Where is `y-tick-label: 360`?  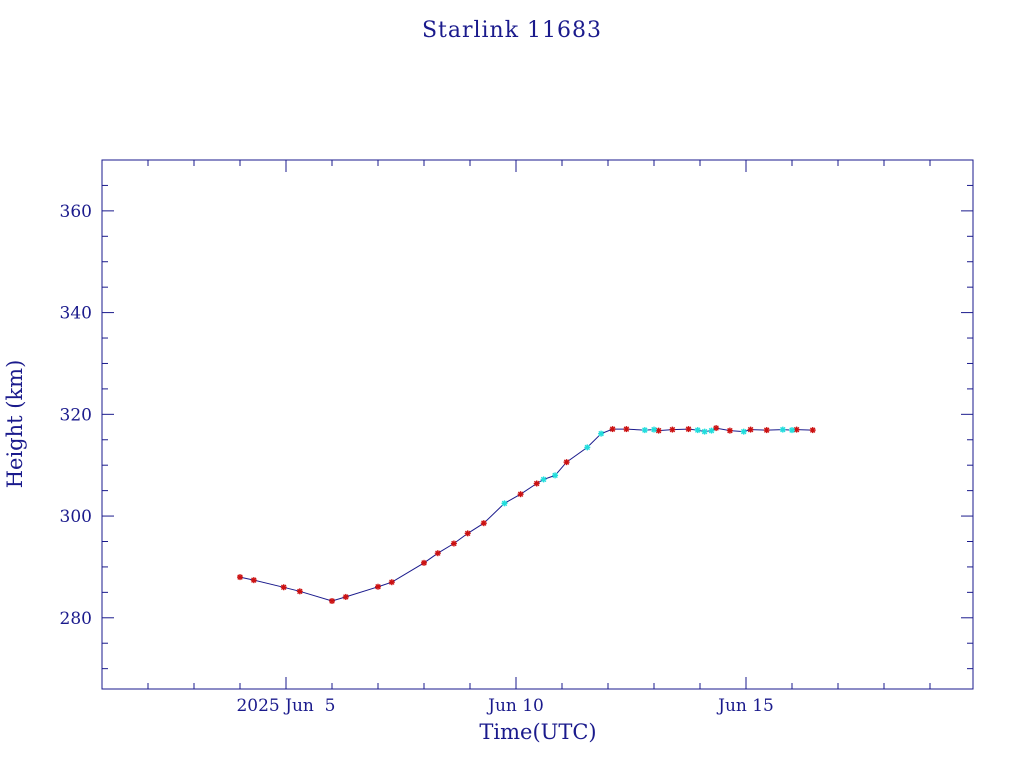
y-tick-label: 360 is located at coordinates (76, 212).